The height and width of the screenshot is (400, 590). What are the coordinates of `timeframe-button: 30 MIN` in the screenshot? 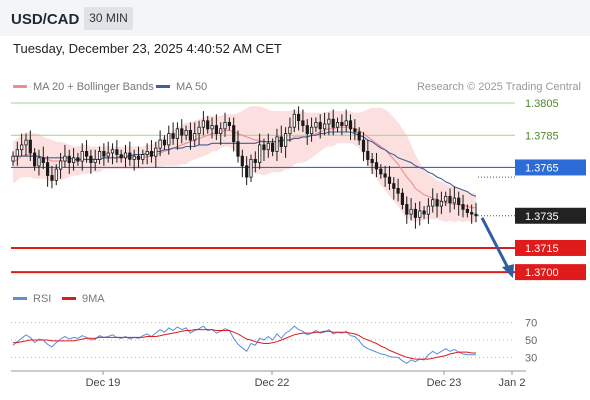 It's located at (108, 18).